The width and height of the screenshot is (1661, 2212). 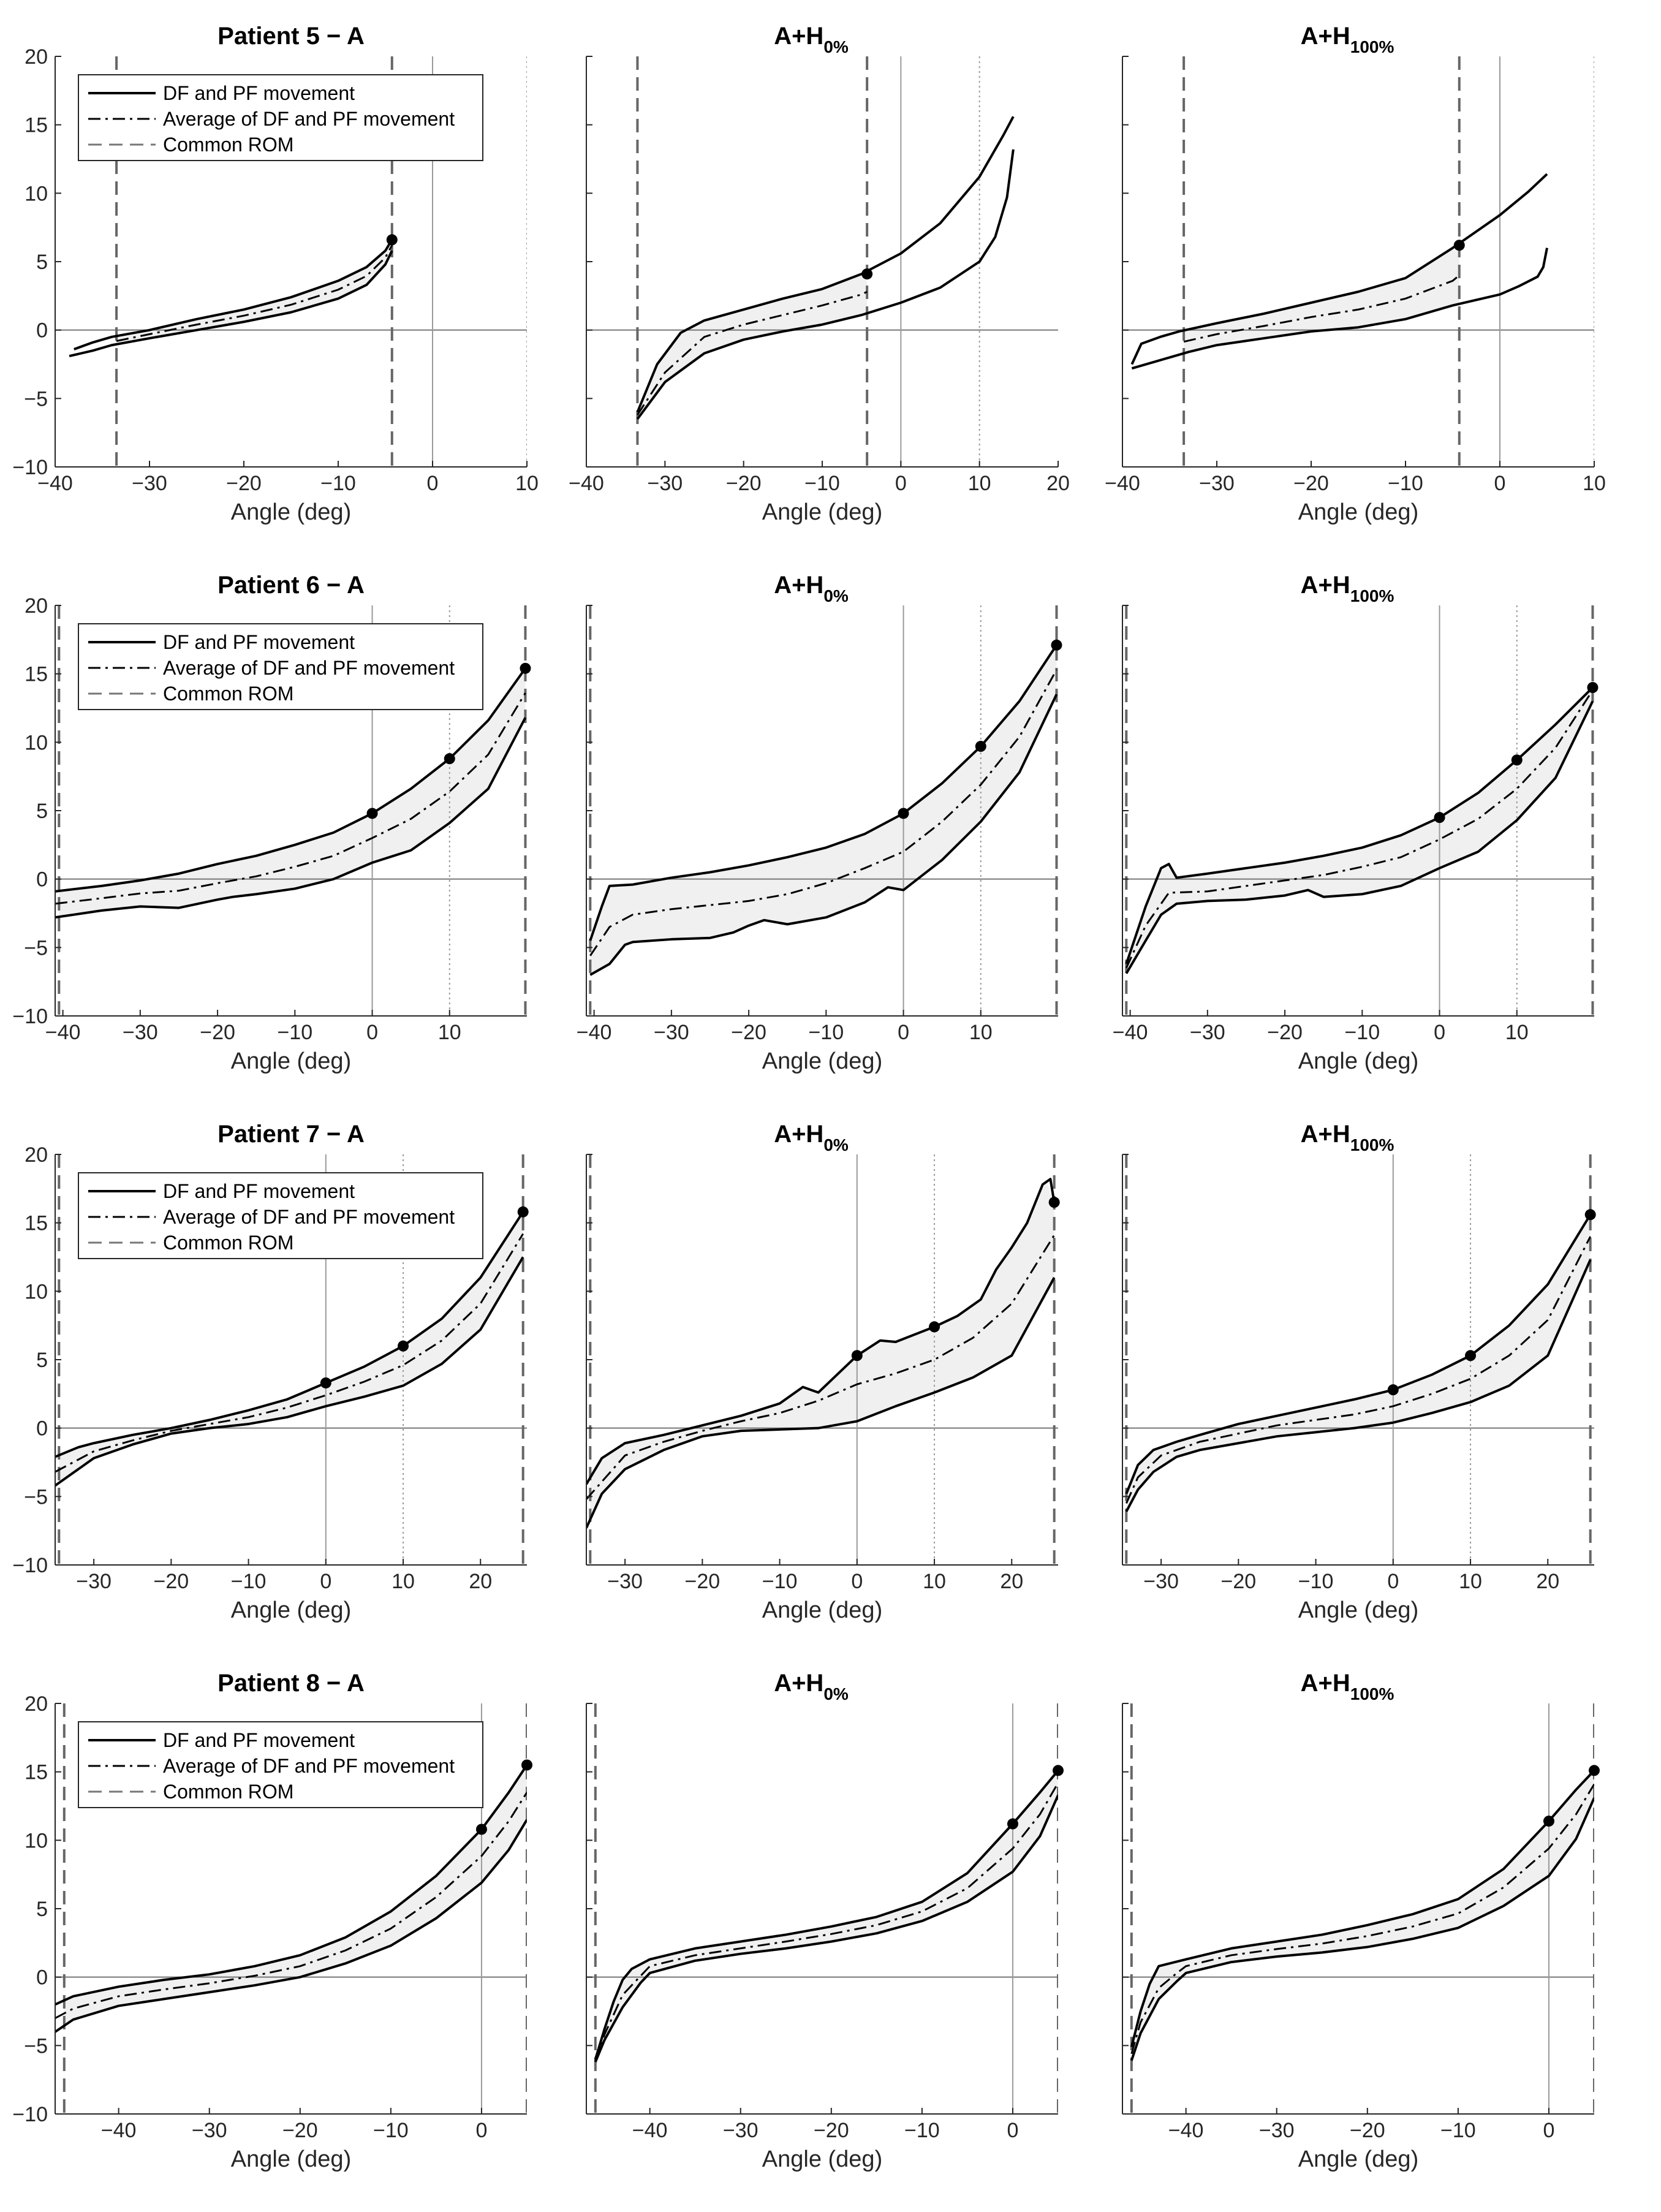 I want to click on y-tick-label: 20, so click(x=36, y=57).